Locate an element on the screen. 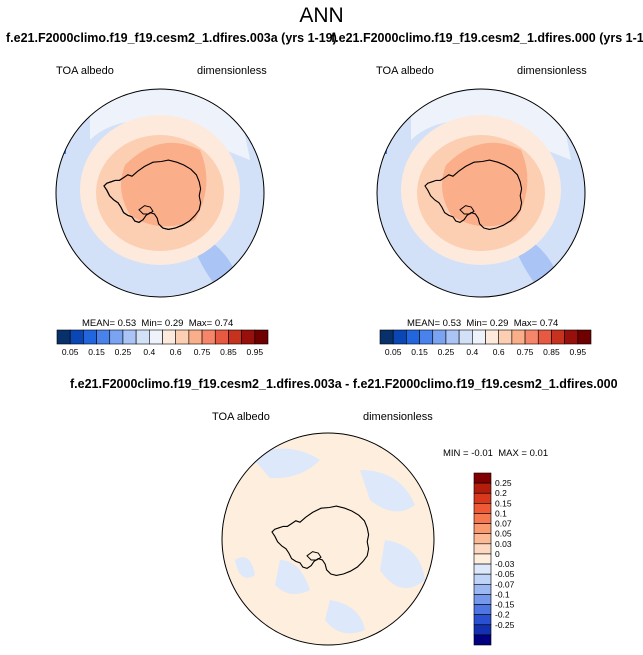 The width and height of the screenshot is (643, 655). colorbar-tick-label: -0.15 is located at coordinates (505, 605).